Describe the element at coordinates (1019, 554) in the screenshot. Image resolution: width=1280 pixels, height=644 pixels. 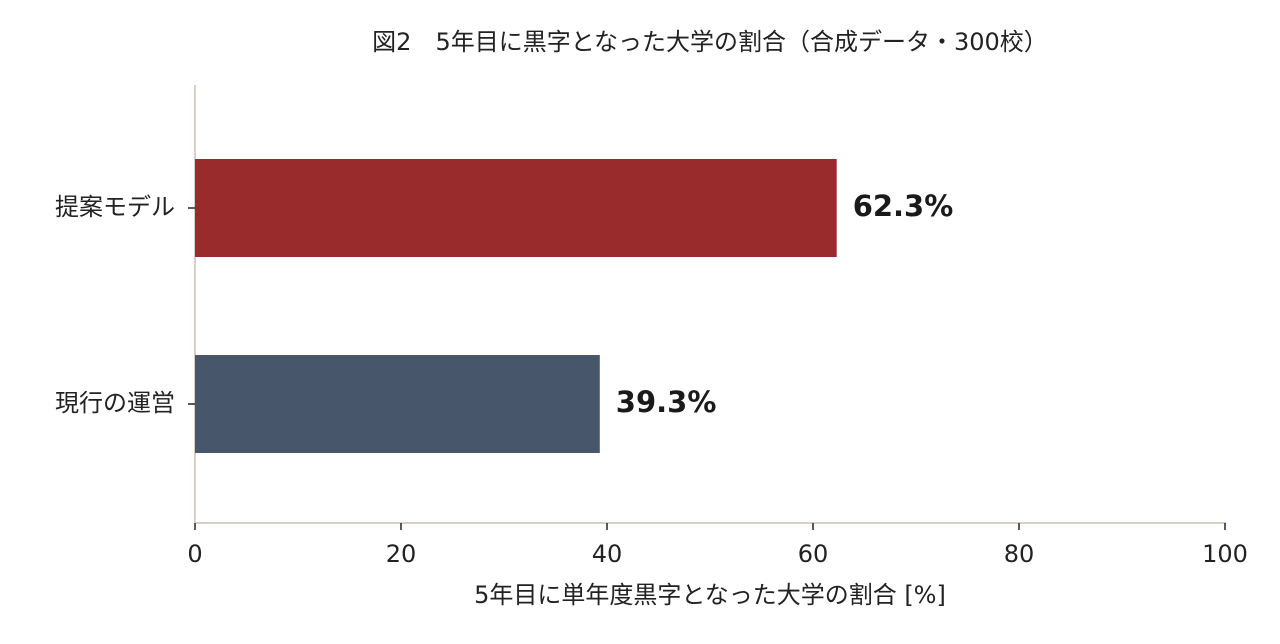
I see `x-tick-label: 80` at that location.